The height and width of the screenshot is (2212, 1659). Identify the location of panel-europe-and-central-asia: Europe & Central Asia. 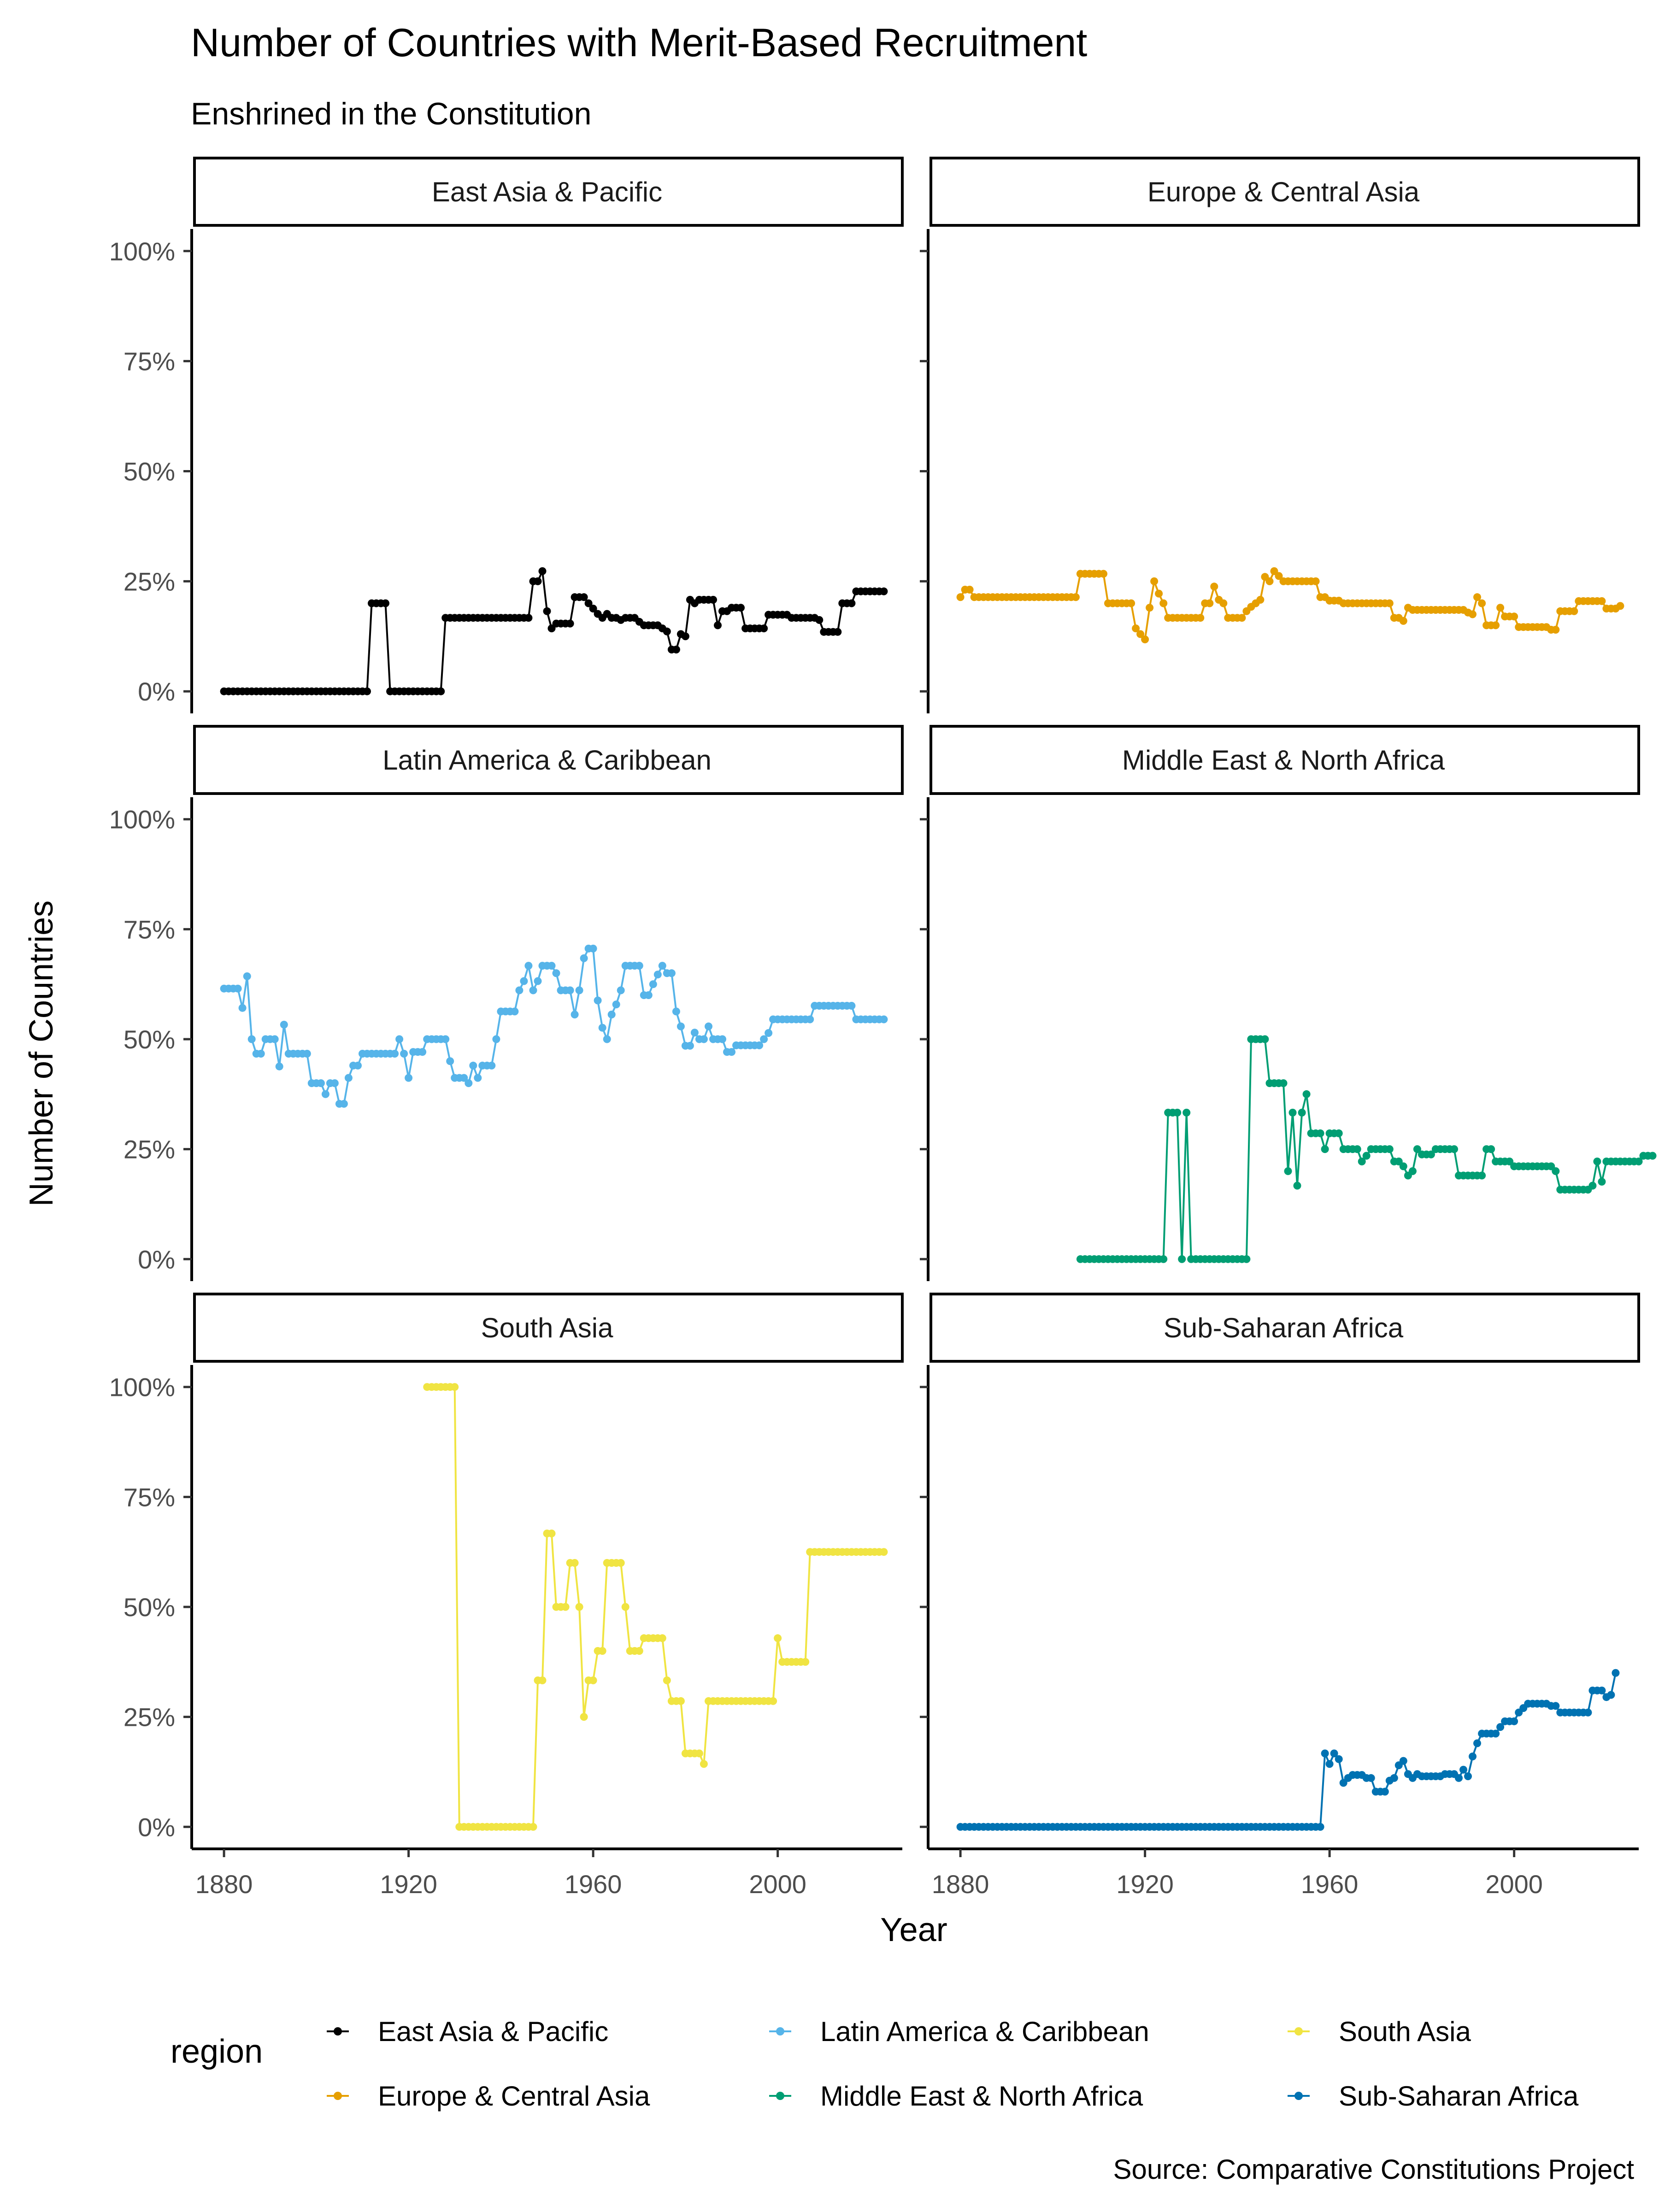
(1280, 435).